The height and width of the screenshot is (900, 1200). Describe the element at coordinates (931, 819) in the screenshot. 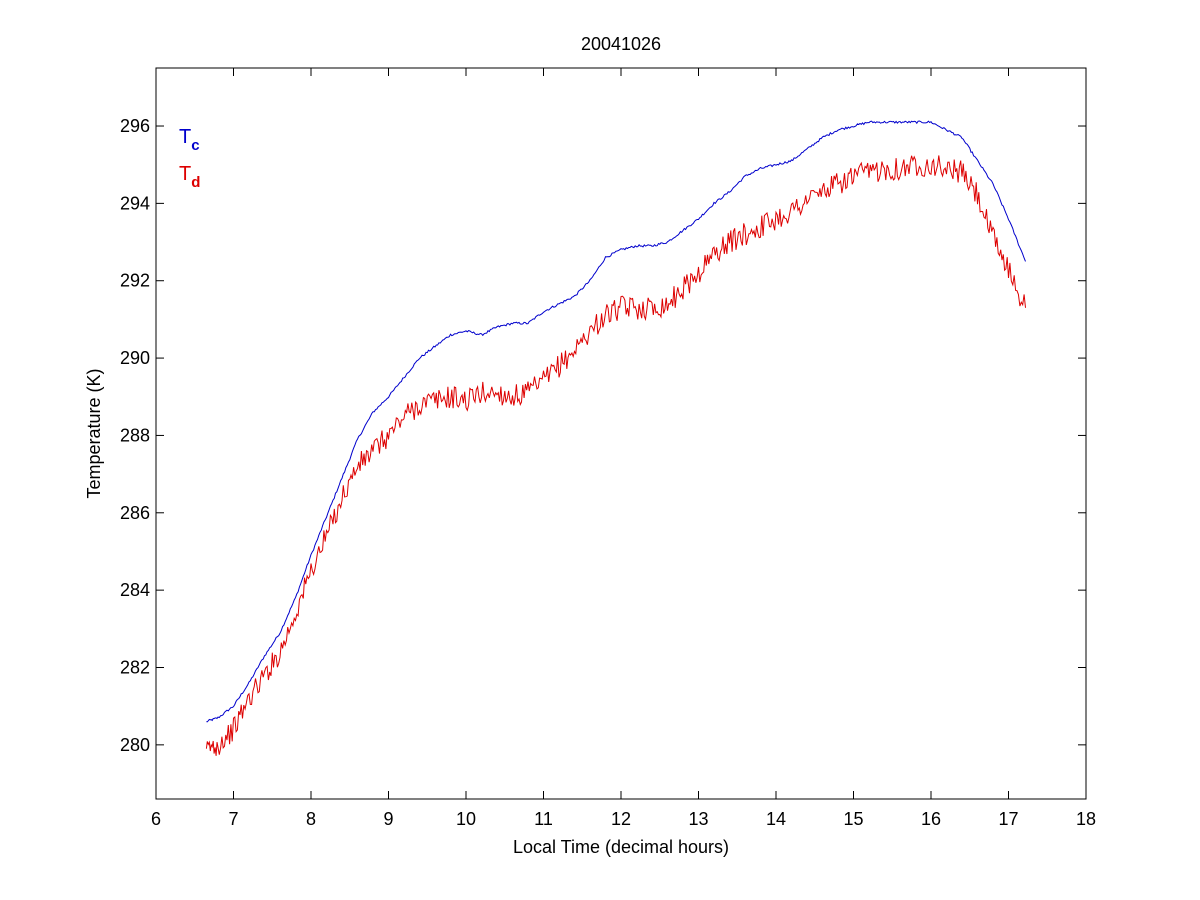

I see `x-tick-label: 16` at that location.